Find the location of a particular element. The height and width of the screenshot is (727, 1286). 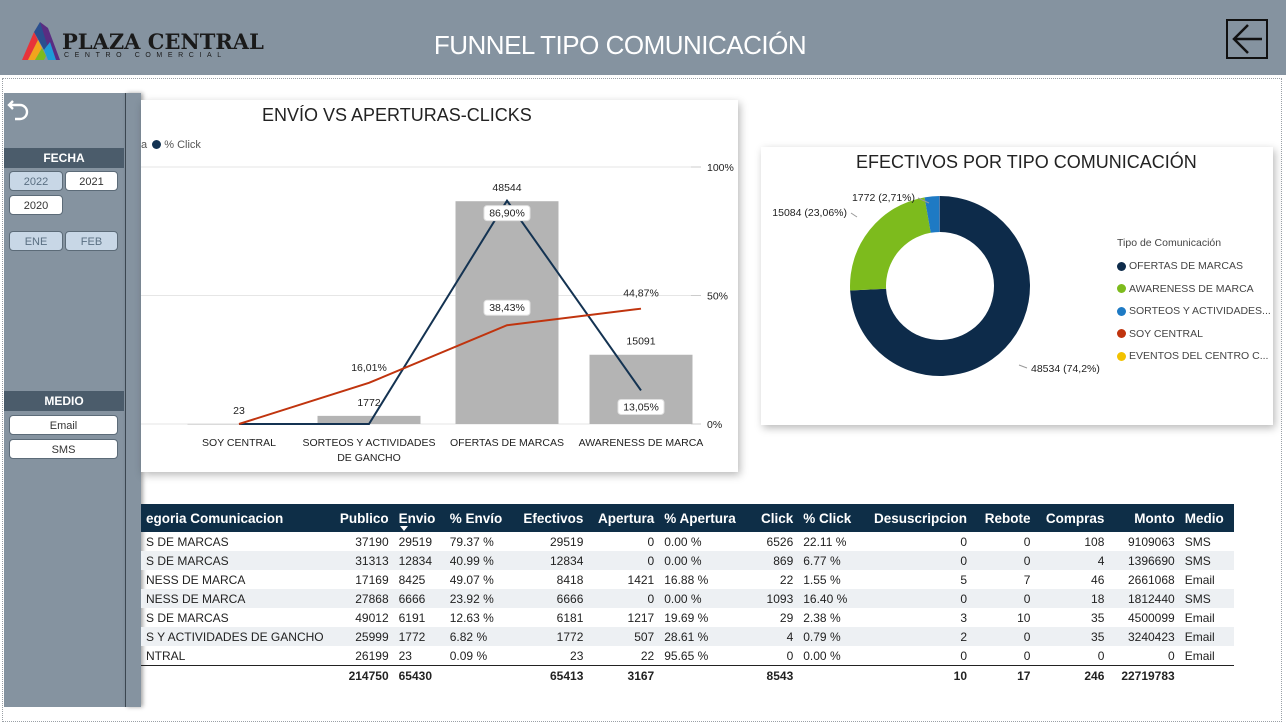

table-cell: 1217 is located at coordinates (641, 617).